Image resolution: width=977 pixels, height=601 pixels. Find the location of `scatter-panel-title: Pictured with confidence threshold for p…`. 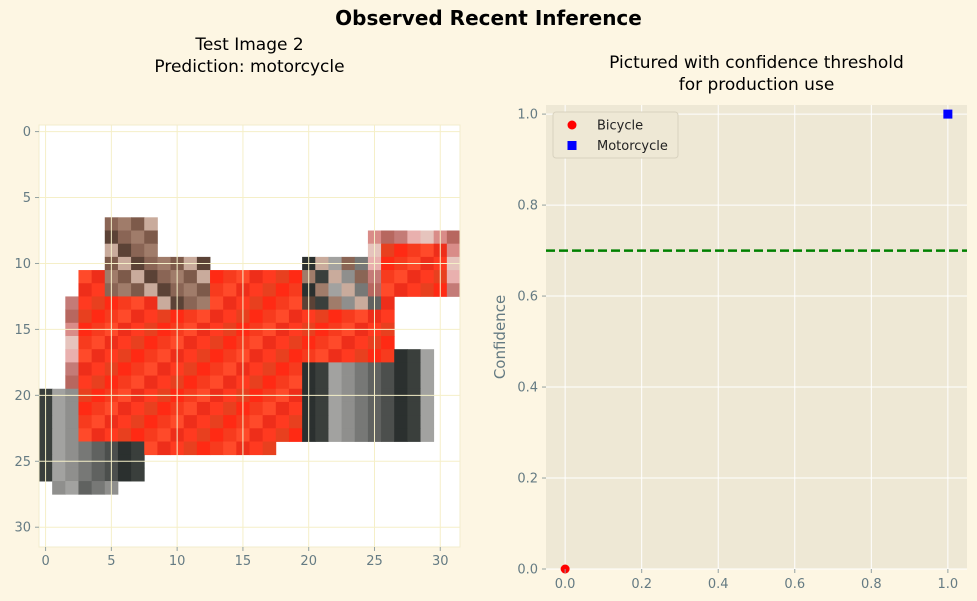

scatter-panel-title: Pictured with confidence threshold for p… is located at coordinates (756, 74).